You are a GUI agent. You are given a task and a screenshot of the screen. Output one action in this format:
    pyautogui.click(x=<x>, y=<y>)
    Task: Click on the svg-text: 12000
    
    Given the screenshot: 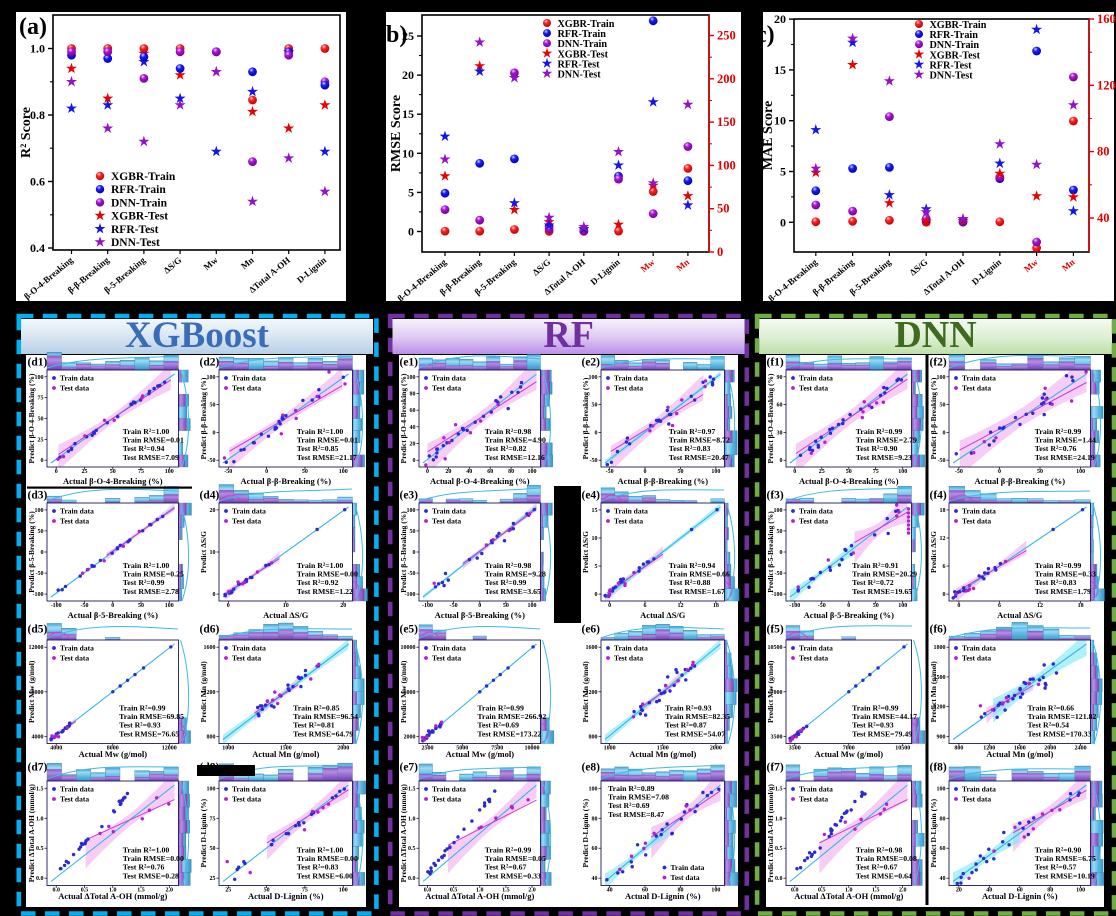 What is the action you would take?
    pyautogui.click(x=169, y=749)
    